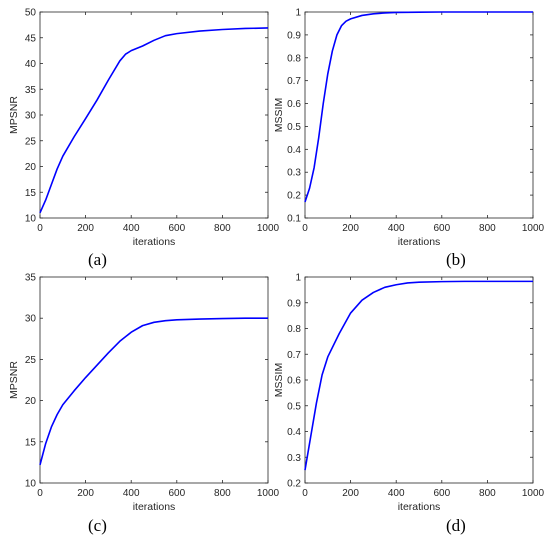  Describe the element at coordinates (31, 38) in the screenshot. I see `y-tick-label: 45` at that location.